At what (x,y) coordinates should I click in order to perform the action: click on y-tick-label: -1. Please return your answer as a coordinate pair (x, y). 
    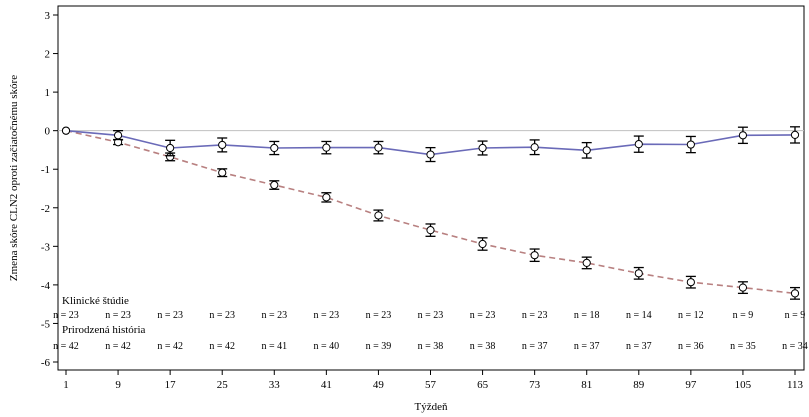
    Looking at the image, I should click on (45, 170).